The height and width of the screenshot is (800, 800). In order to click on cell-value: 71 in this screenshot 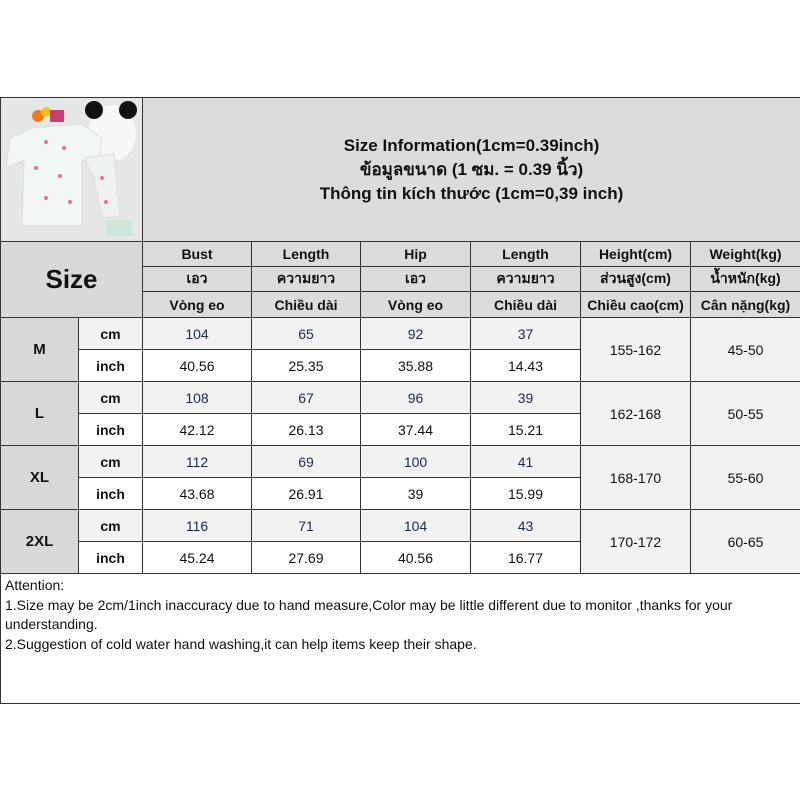, I will do `click(306, 525)`.